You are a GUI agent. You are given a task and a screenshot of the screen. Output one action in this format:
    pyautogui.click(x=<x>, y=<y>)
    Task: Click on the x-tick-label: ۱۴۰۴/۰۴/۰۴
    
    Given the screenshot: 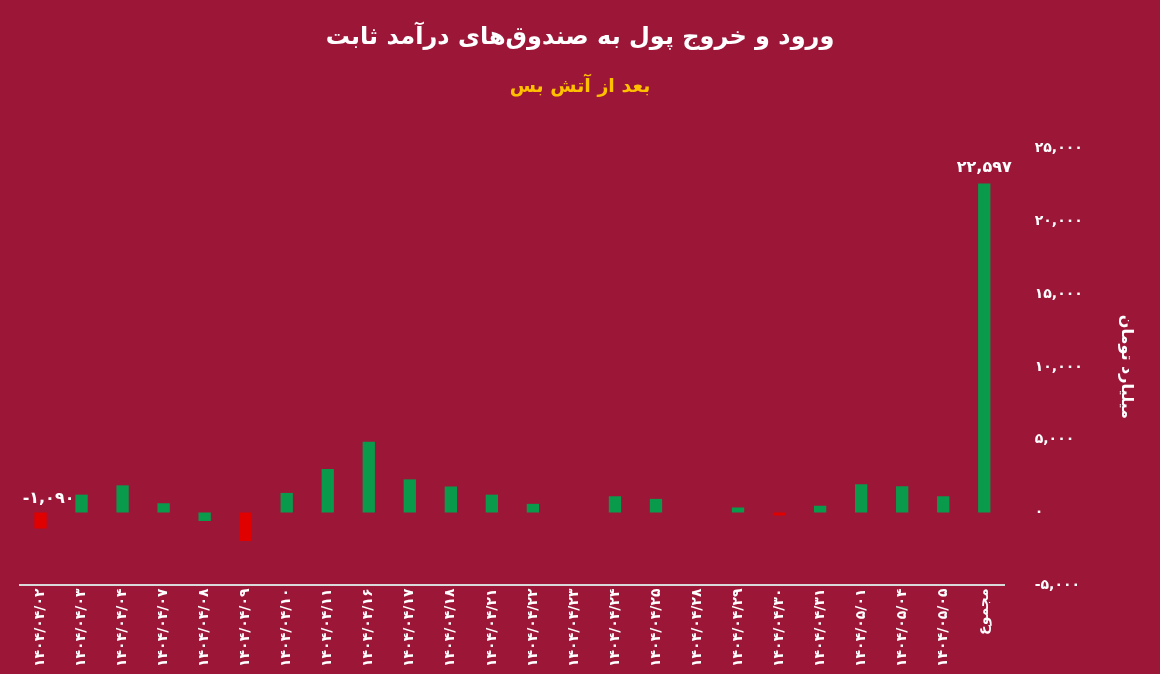 What is the action you would take?
    pyautogui.click(x=121, y=627)
    